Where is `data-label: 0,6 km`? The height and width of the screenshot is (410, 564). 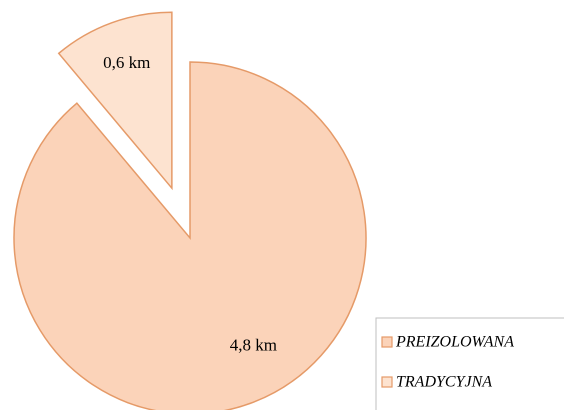 data-label: 0,6 km is located at coordinates (126, 62).